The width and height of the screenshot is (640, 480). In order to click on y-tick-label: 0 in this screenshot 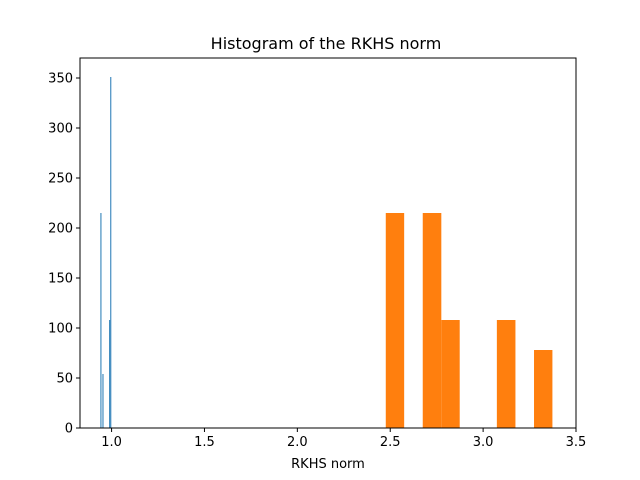, I will do `click(69, 429)`.